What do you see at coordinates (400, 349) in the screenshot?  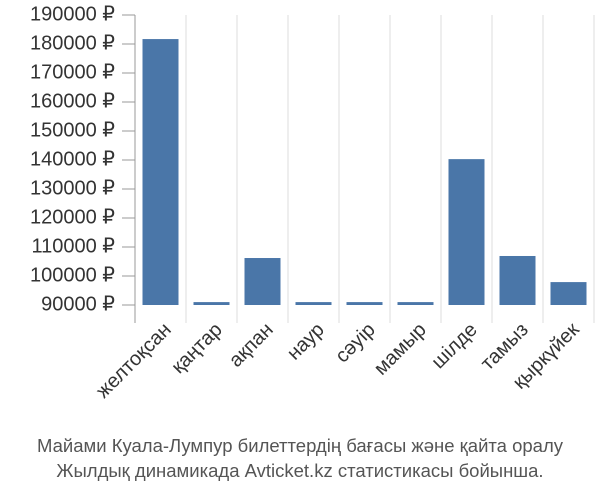 I see `x-tick-label: мамыр` at bounding box center [400, 349].